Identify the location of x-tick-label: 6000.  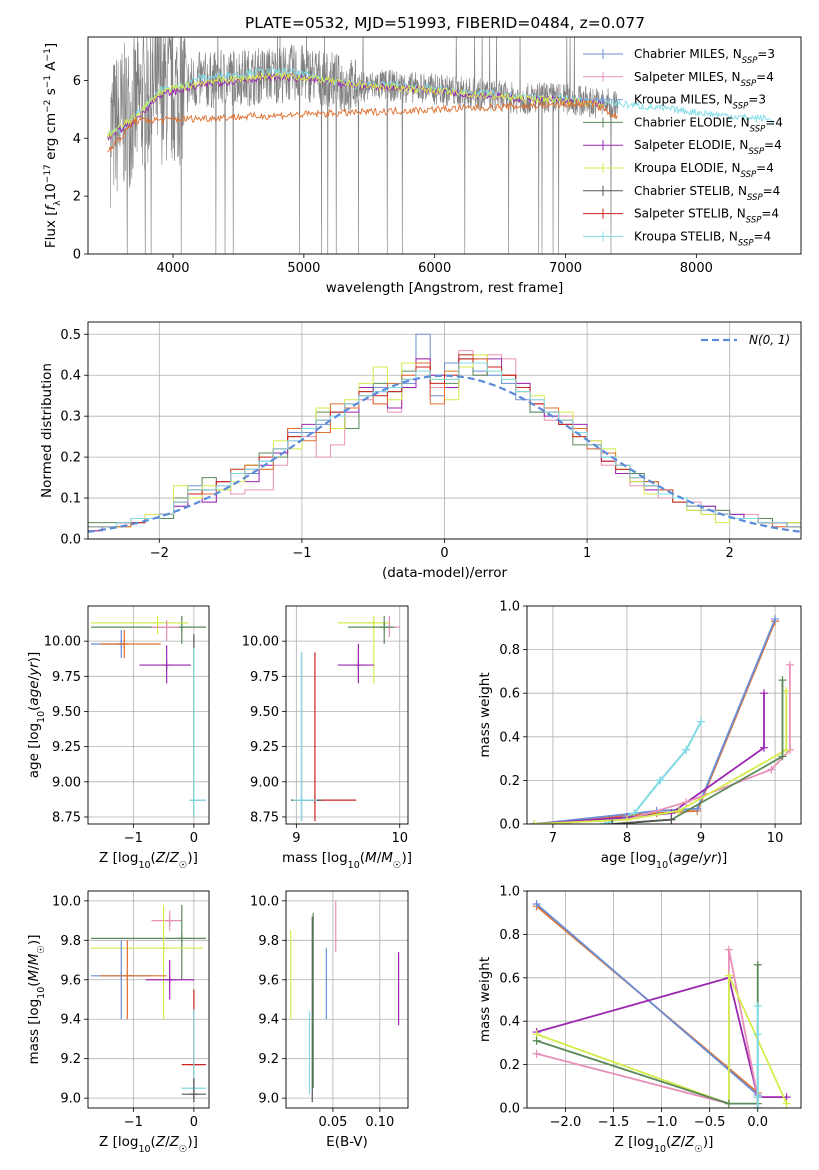
(434, 268).